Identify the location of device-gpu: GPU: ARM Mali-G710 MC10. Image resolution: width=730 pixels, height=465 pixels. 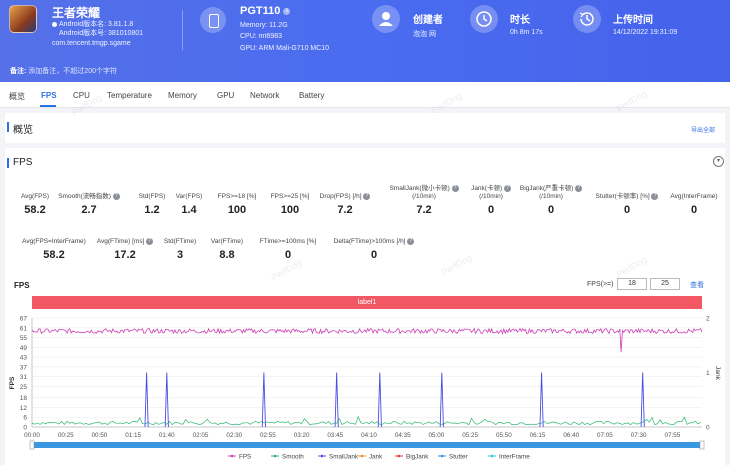
(285, 48).